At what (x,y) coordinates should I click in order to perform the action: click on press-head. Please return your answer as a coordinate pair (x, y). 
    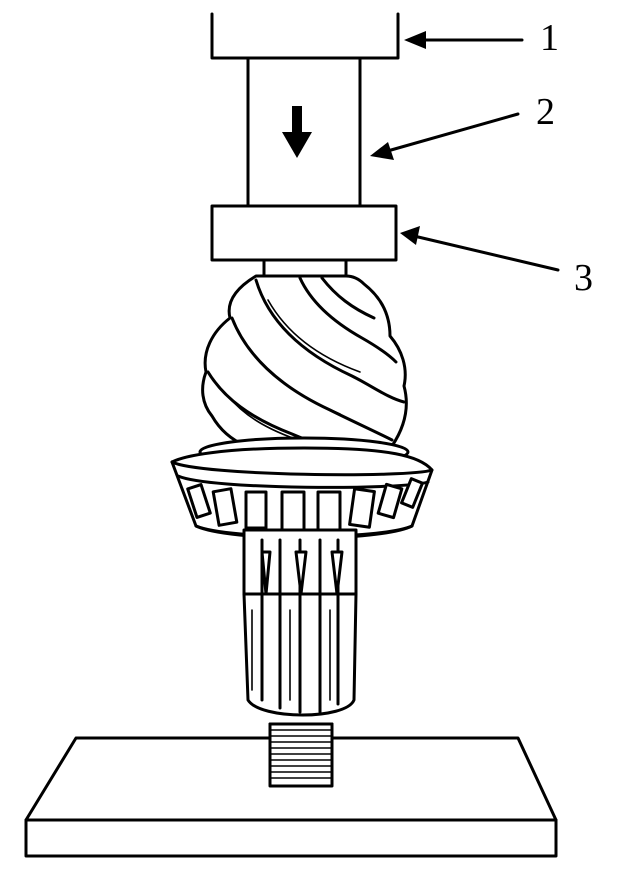
    Looking at the image, I should click on (305, 36).